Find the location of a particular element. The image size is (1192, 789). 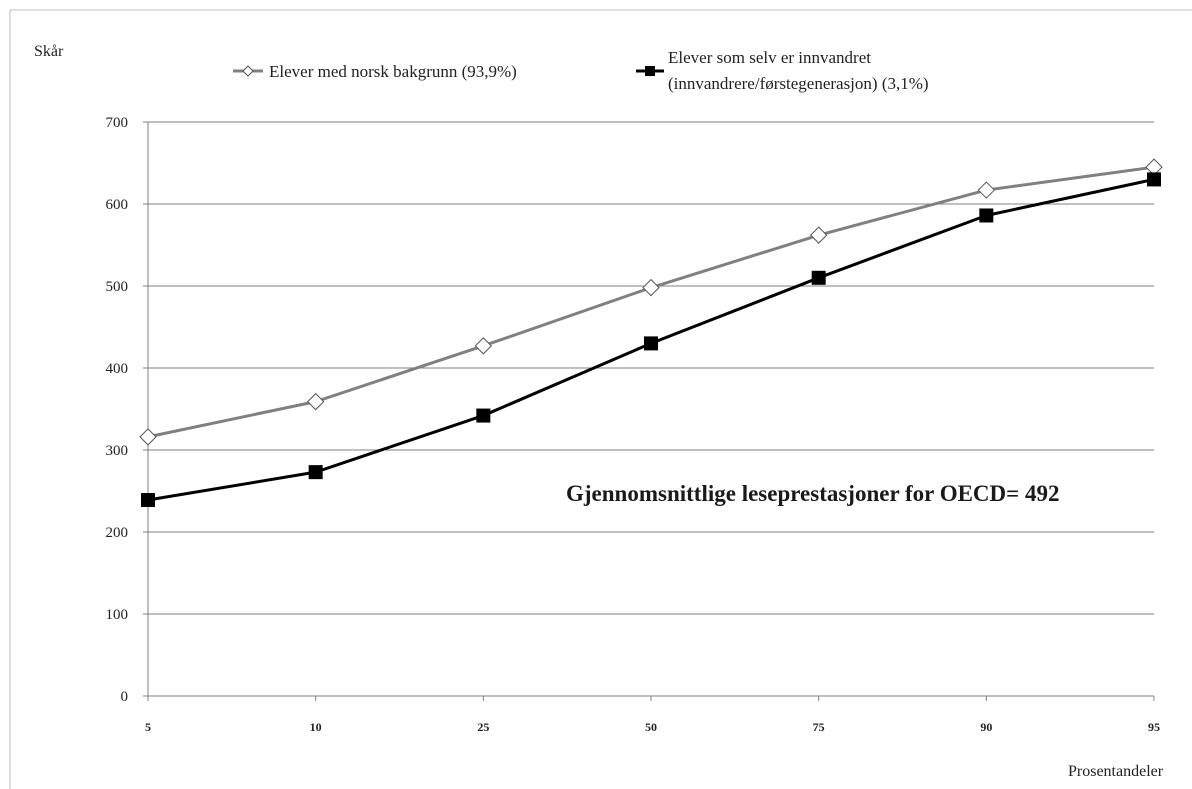

y-tick-label: 200 is located at coordinates (117, 533).